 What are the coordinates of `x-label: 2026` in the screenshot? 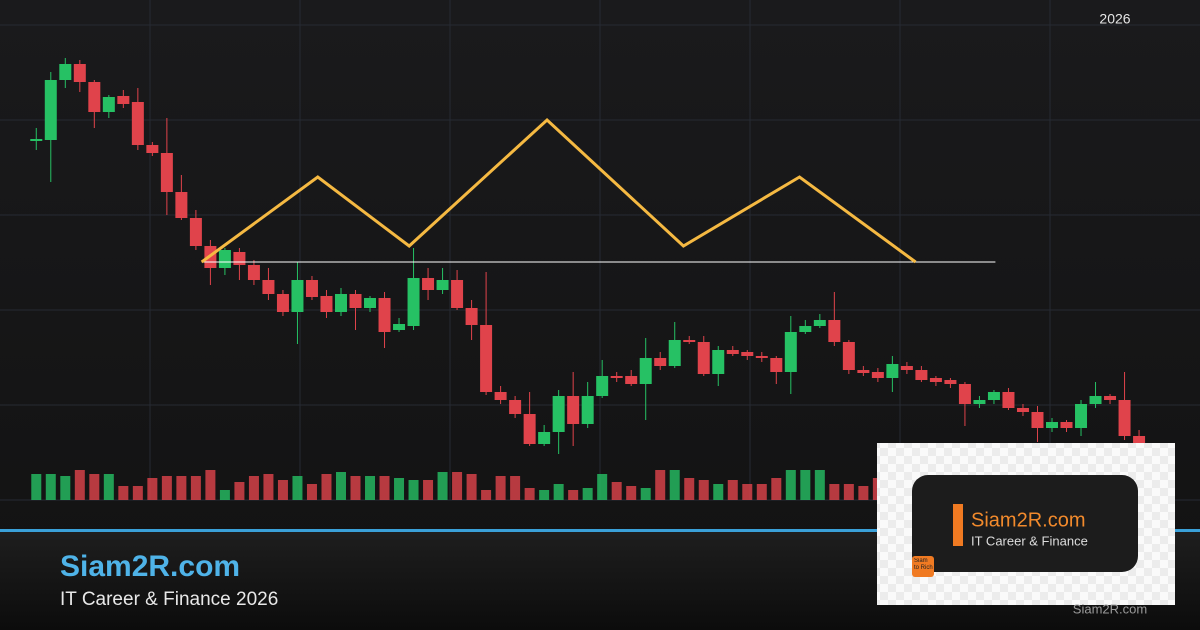 It's located at (1114, 19).